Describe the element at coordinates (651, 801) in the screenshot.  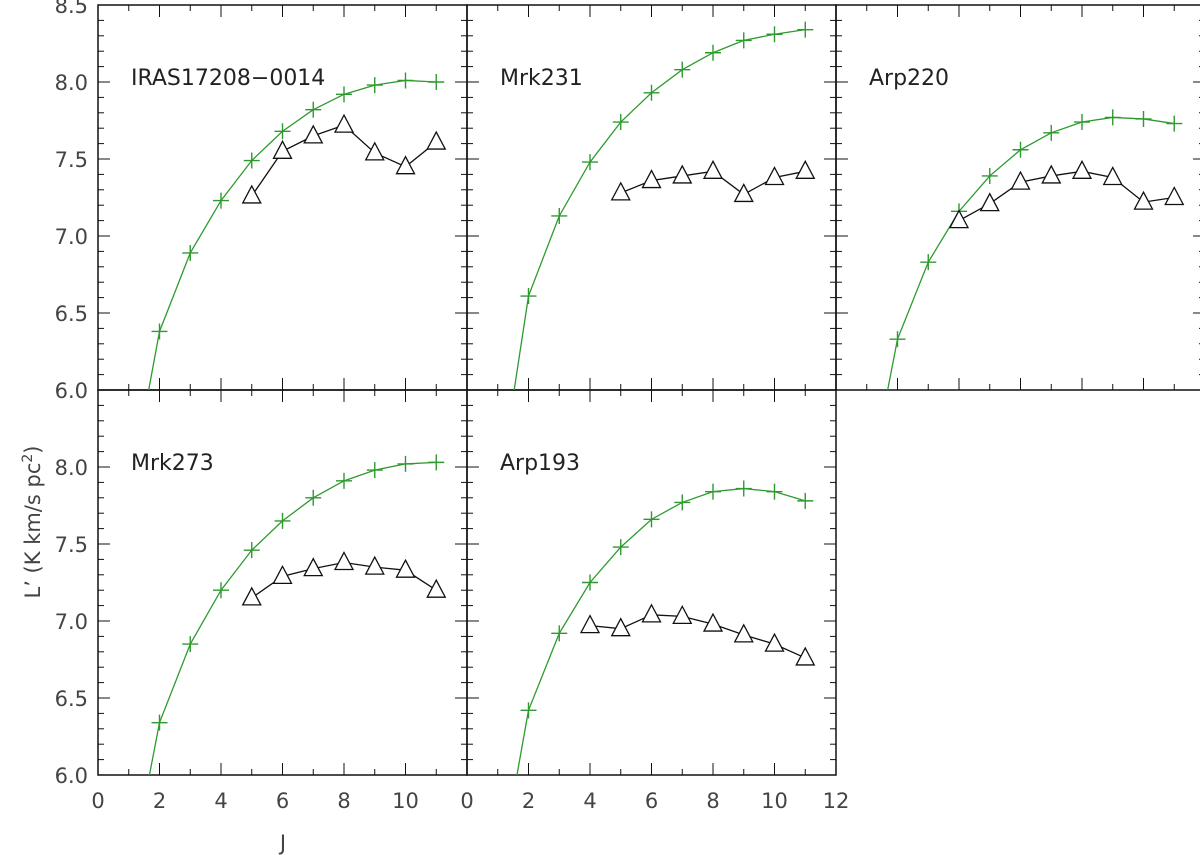
I see `x-tick-label: 6` at that location.